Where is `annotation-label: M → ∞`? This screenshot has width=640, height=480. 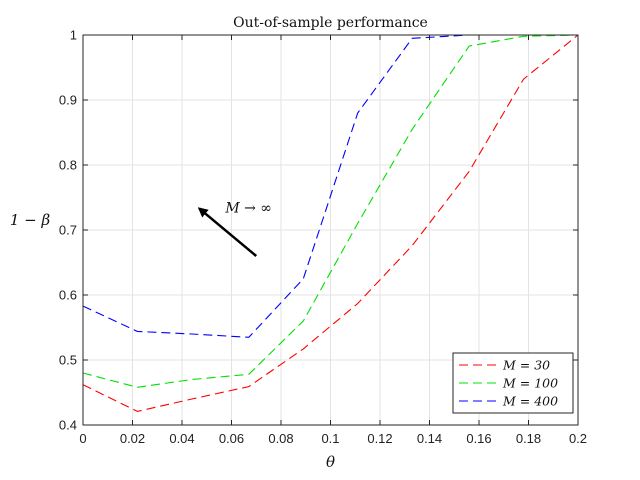
annotation-label: M → ∞ is located at coordinates (248, 209).